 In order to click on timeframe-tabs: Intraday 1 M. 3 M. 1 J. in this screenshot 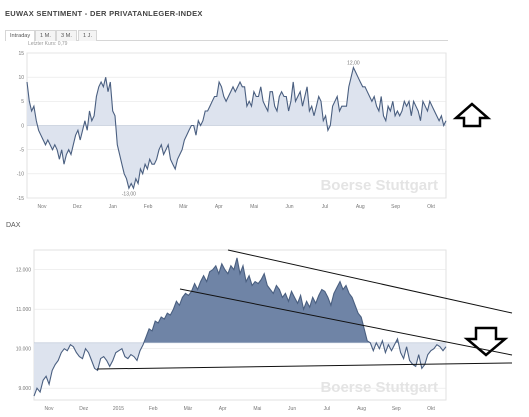, I will do `click(226, 34)`.